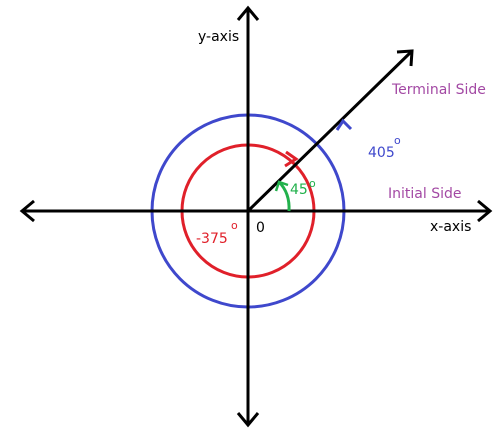  I want to click on angle-45-arrowhead, so click(281, 186).